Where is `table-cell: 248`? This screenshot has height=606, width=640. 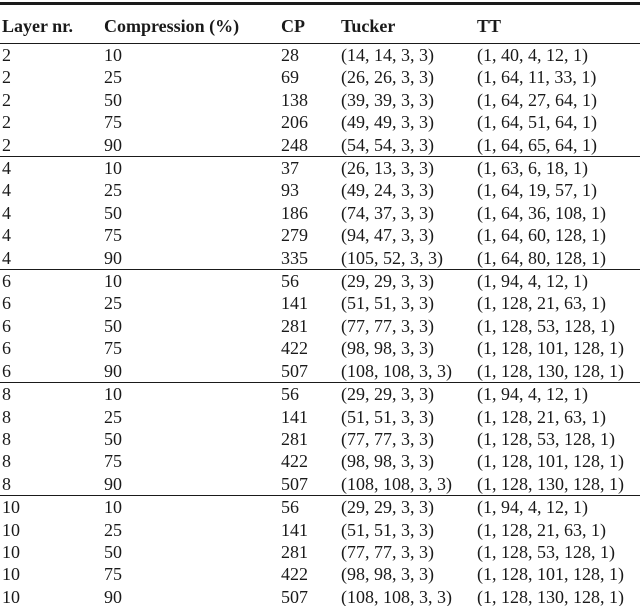
table-cell: 248 is located at coordinates (294, 144).